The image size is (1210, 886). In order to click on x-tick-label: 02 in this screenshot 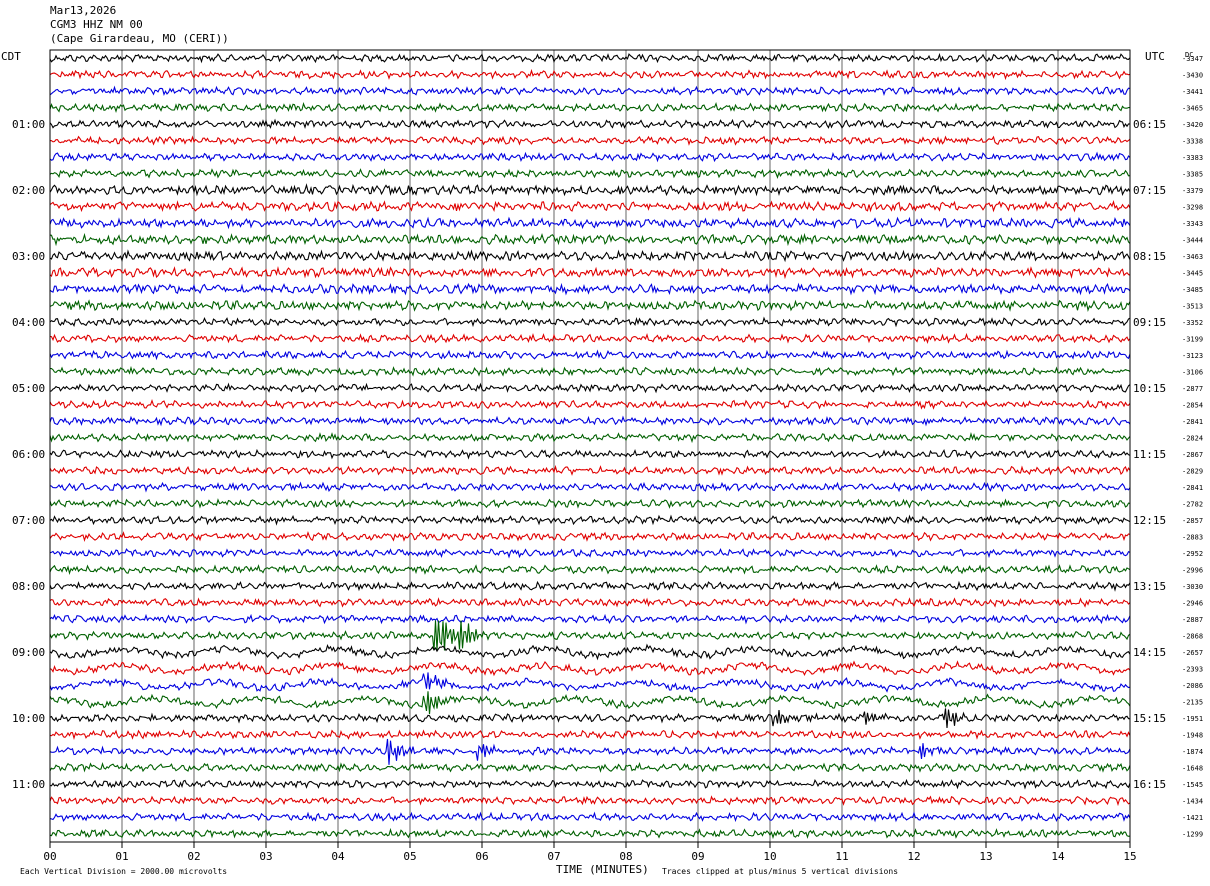, I will do `click(193, 856)`.